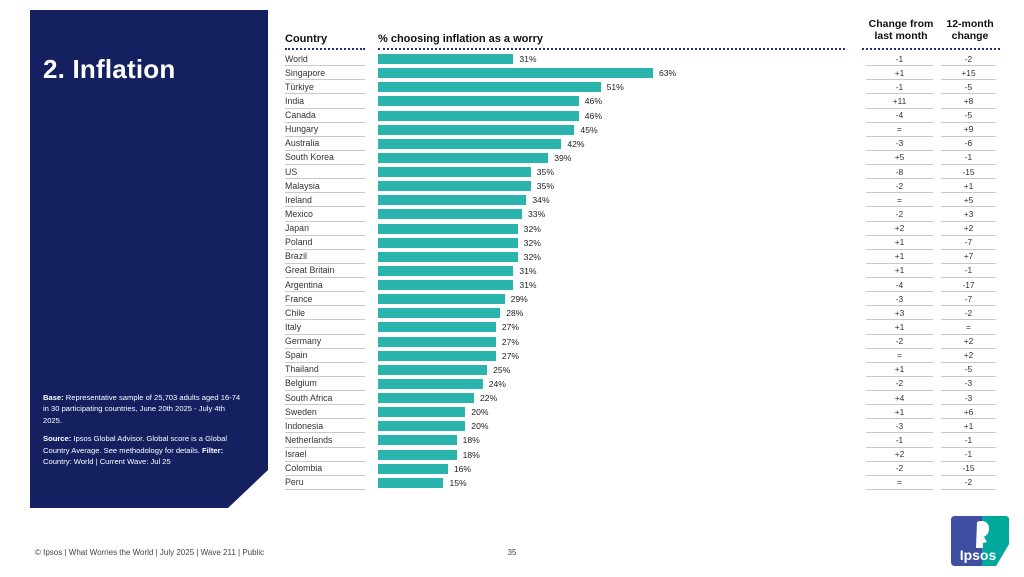 The height and width of the screenshot is (577, 1024). What do you see at coordinates (620, 483) in the screenshot?
I see `bar-cell: 15%` at bounding box center [620, 483].